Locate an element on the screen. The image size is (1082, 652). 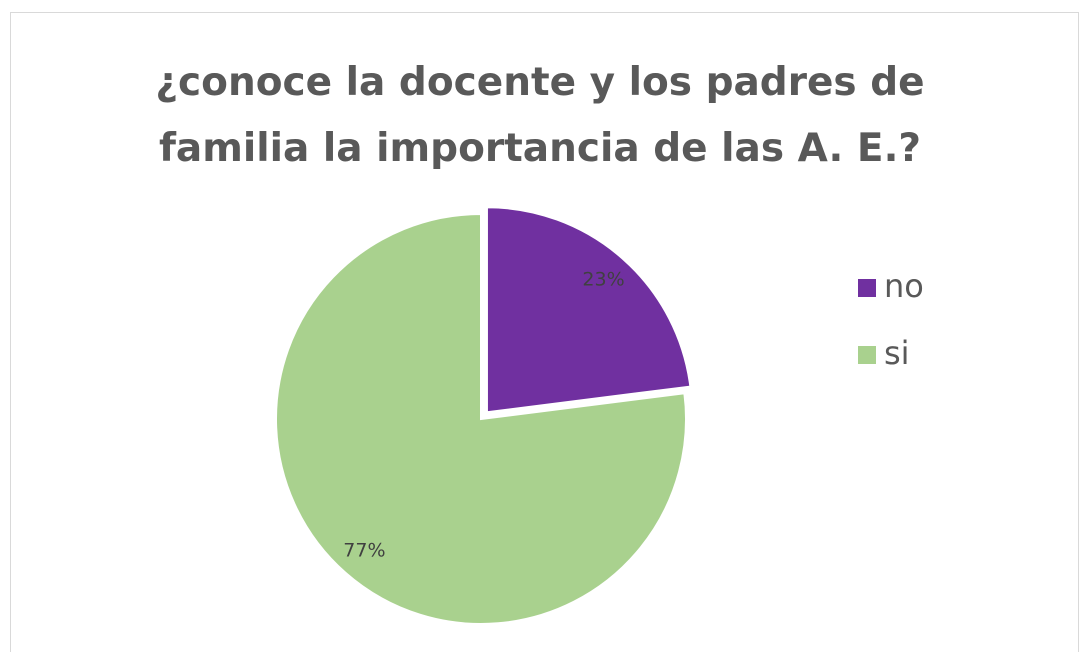
legend-label: no is located at coordinates (904, 286).